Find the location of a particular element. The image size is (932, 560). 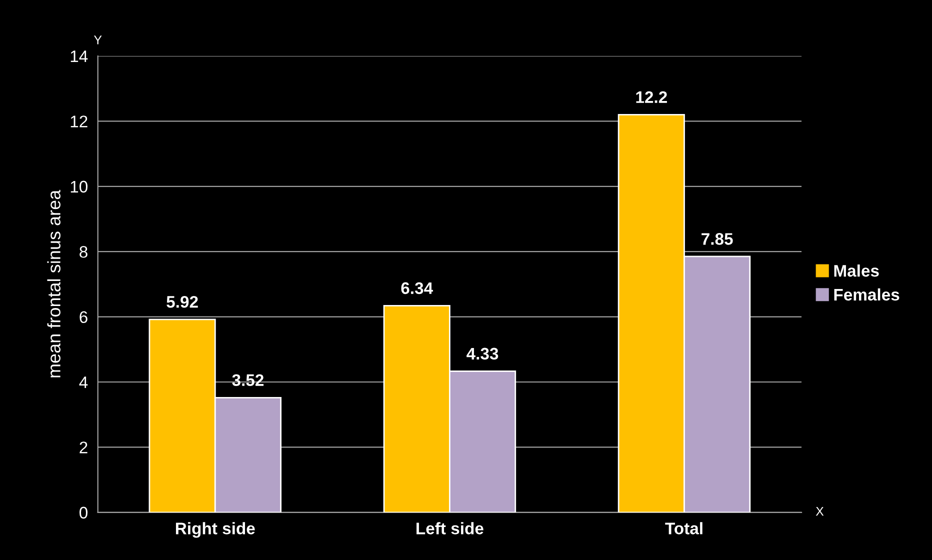

y-tick-label: 0 is located at coordinates (84, 512).